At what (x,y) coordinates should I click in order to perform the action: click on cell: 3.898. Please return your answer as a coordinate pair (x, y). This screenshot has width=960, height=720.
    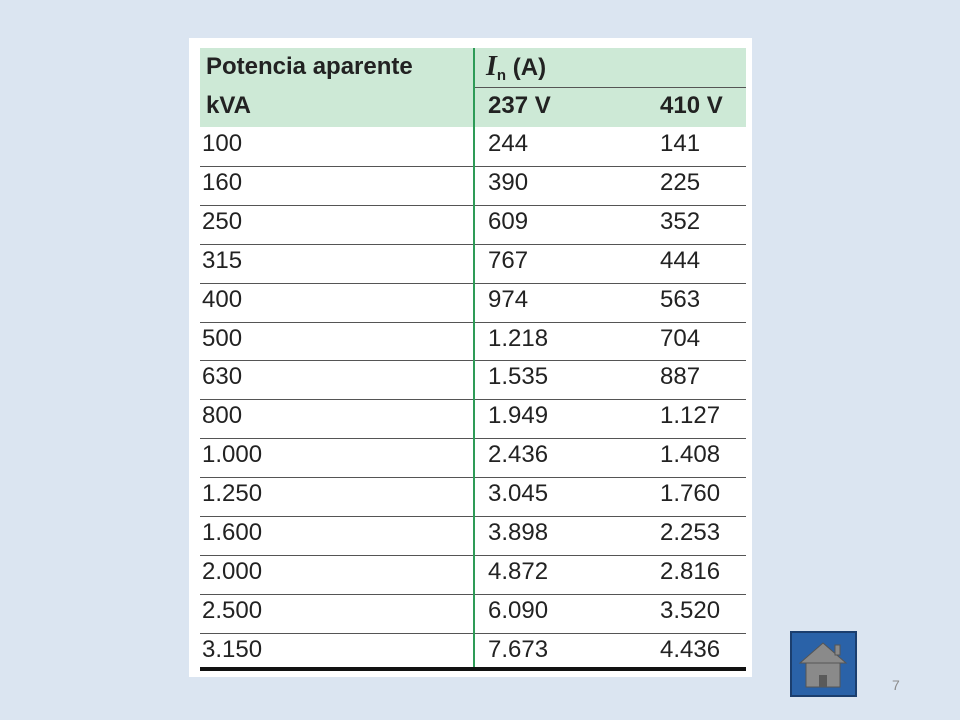
    Looking at the image, I should click on (518, 532).